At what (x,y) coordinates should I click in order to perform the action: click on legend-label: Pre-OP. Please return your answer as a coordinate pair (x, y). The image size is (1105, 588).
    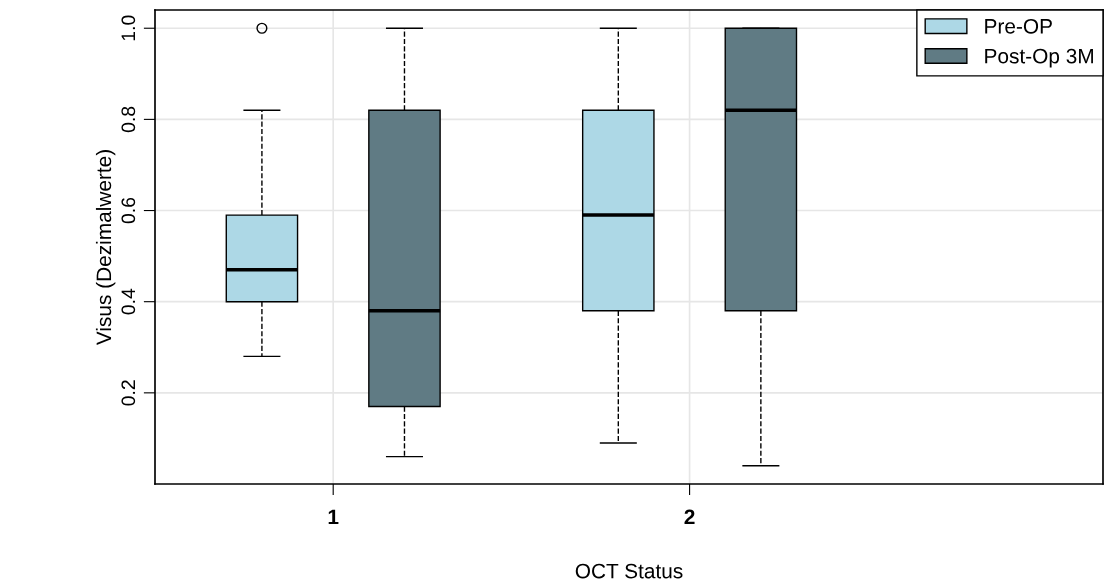
    Looking at the image, I should click on (1018, 26).